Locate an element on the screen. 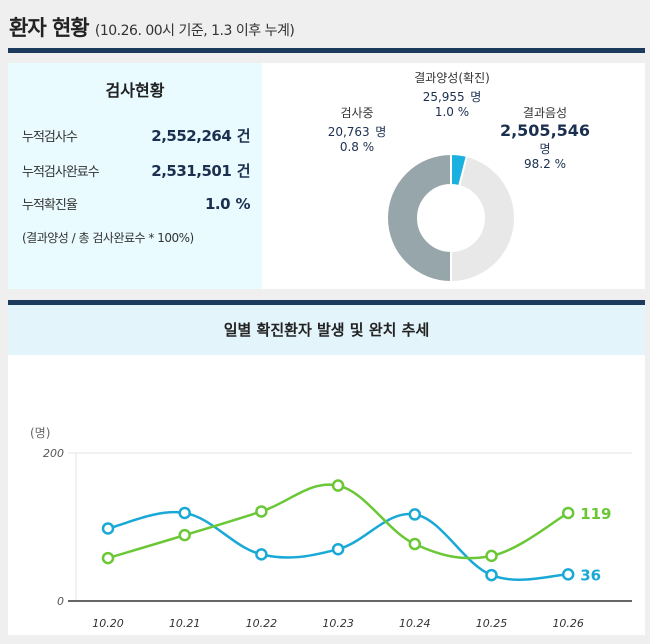 This screenshot has height=644, width=650. stat-value: 1.0 is located at coordinates (217, 204).